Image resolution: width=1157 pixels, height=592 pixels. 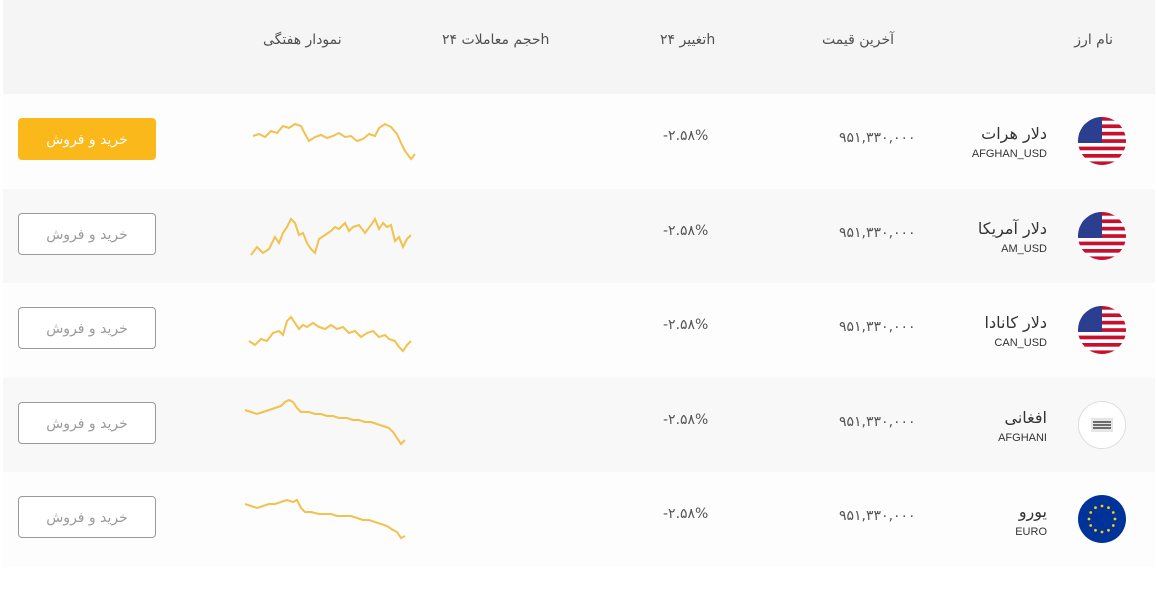 I want to click on currency-name-fa: دلار آمریکا, so click(x=1012, y=228).